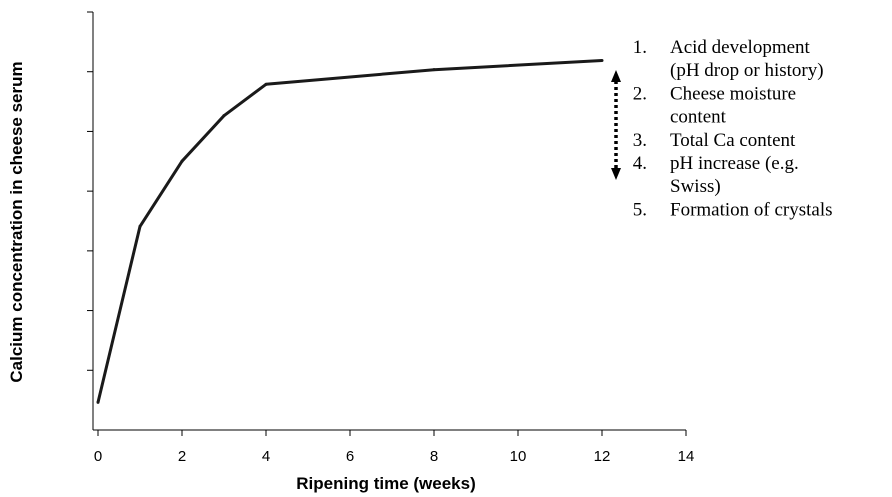 This screenshot has width=892, height=497. I want to click on note-text: Cheese moisture, so click(733, 93).